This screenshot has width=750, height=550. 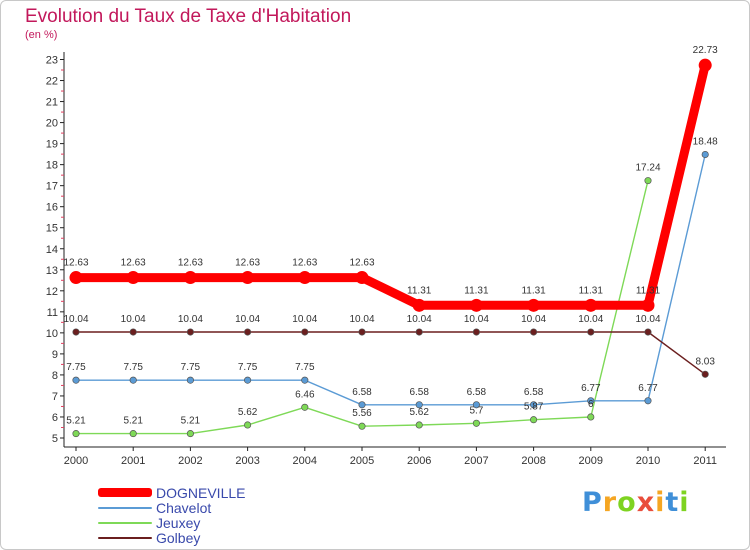 I want to click on x-tick-label: 2001, so click(x=133, y=461).